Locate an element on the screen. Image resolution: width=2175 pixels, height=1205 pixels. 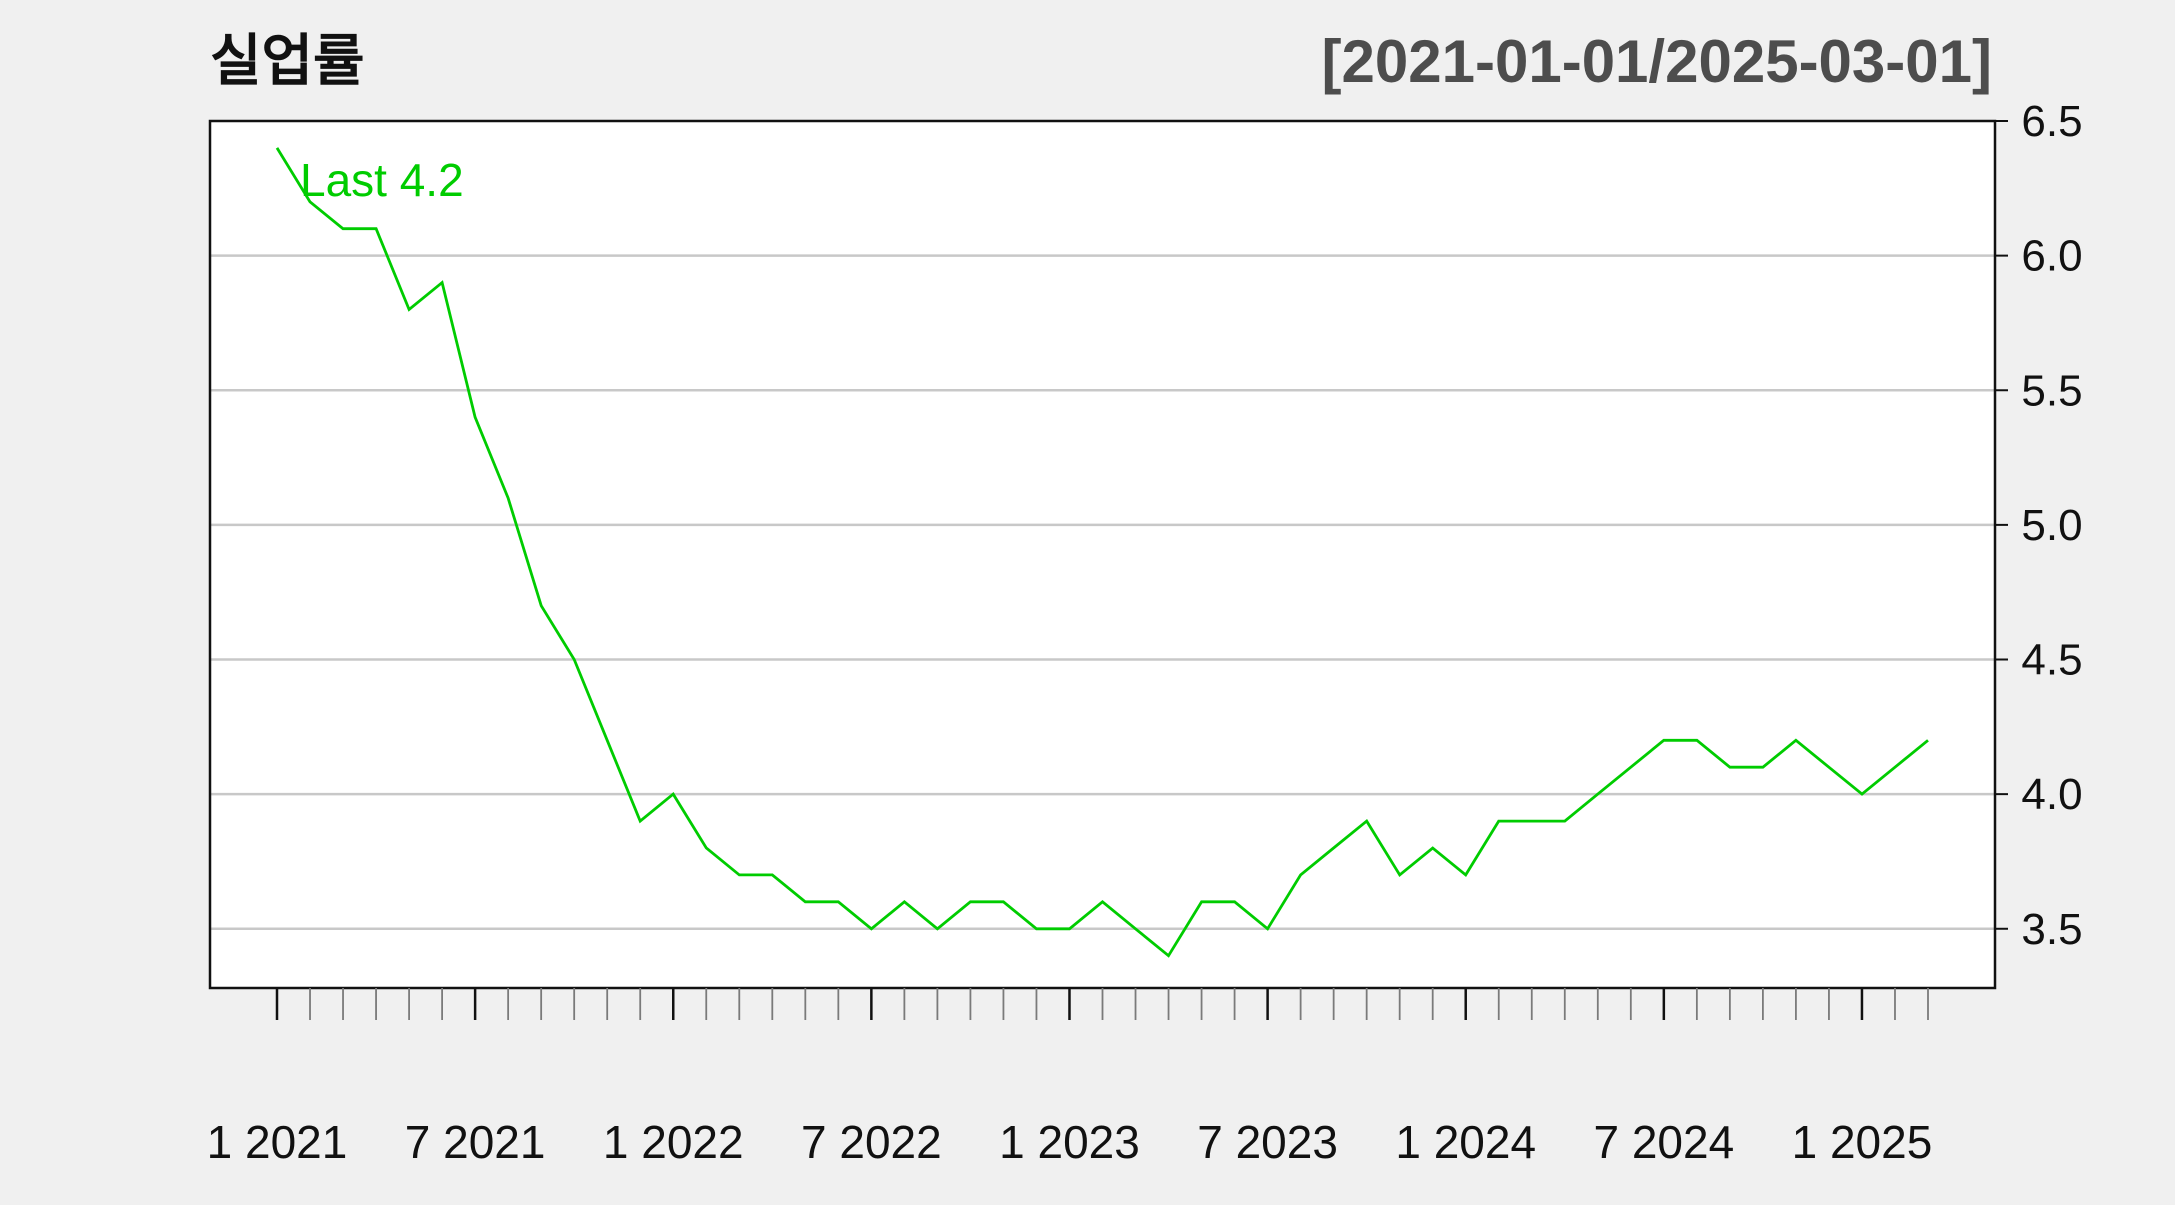
legend-last-value: Last 4.2 is located at coordinates (382, 180).